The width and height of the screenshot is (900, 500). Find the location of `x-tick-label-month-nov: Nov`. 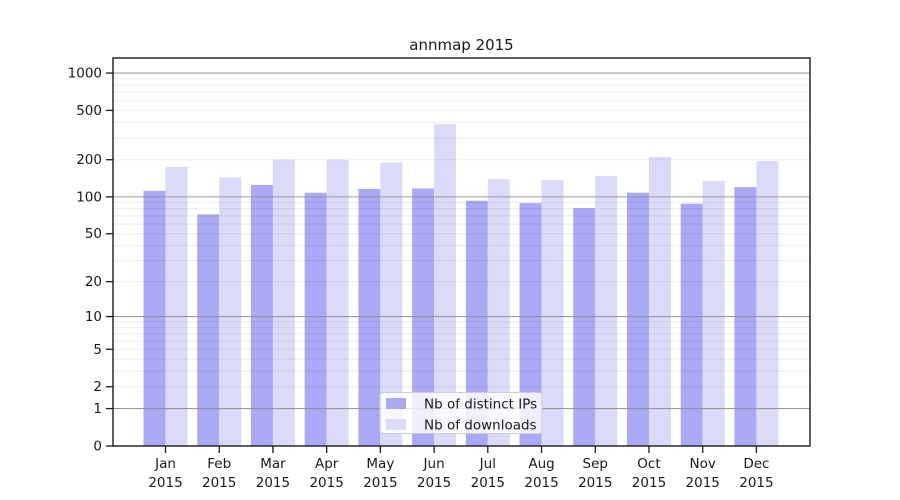

x-tick-label-month-nov: Nov is located at coordinates (703, 464).